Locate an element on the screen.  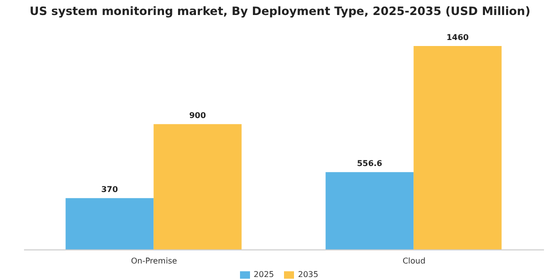
x-tick-label: Cloud is located at coordinates (414, 261).